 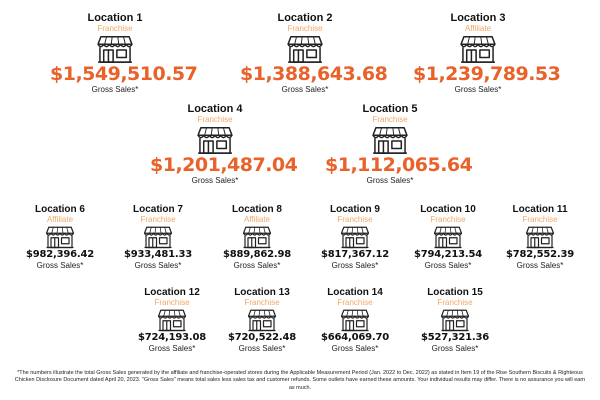 What do you see at coordinates (399, 165) in the screenshot?
I see `gross-sales-value: $1,112,065.64` at bounding box center [399, 165].